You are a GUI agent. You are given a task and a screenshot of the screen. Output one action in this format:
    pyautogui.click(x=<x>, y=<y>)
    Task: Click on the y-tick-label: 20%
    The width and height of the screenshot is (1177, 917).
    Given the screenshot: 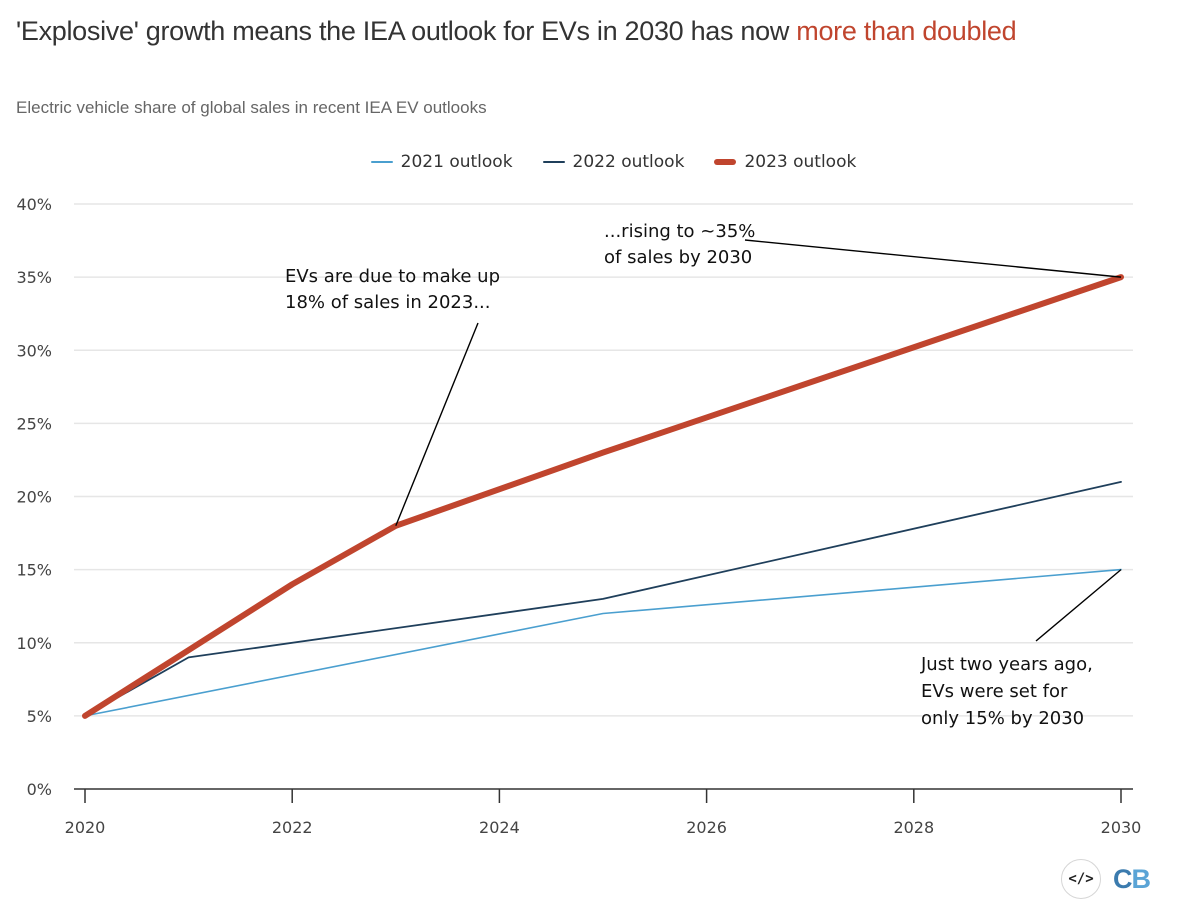 What is the action you would take?
    pyautogui.click(x=34, y=497)
    